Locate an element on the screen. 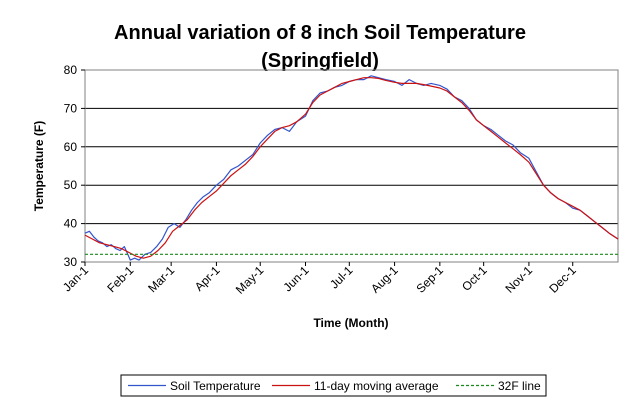 Image resolution: width=639 pixels, height=410 pixels. y-tick-label: 40 is located at coordinates (71, 224).